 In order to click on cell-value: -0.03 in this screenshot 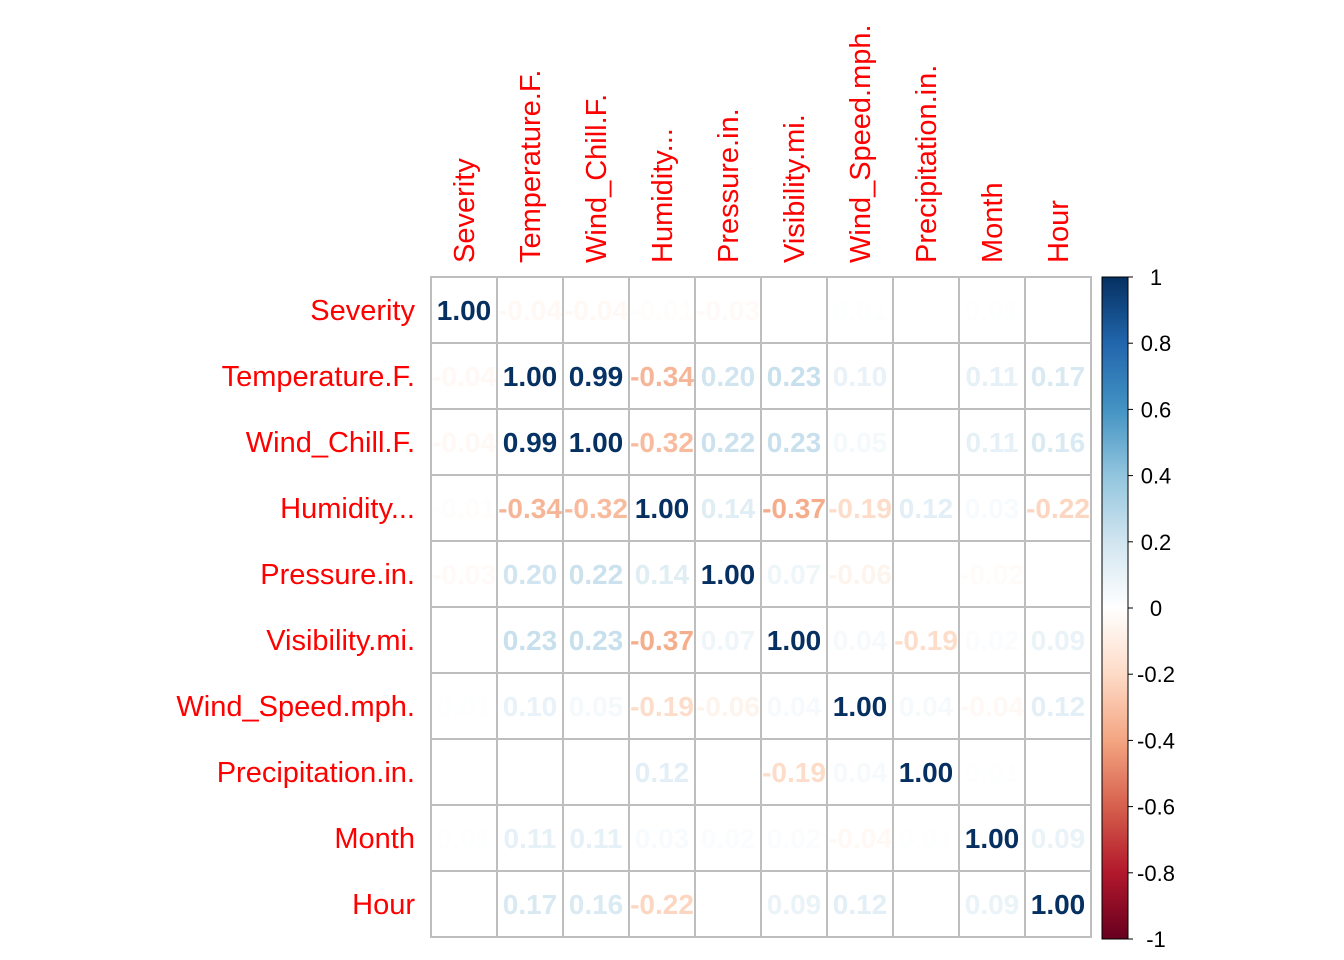, I will do `click(728, 310)`.